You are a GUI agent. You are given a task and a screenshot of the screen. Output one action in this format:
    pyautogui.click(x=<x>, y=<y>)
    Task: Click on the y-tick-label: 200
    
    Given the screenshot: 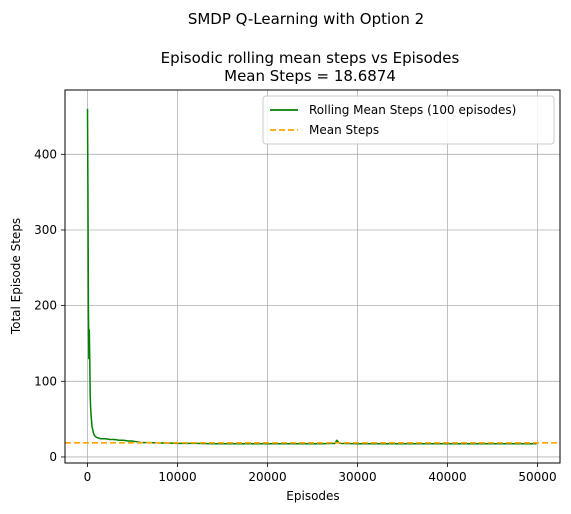 What is the action you would take?
    pyautogui.click(x=45, y=306)
    